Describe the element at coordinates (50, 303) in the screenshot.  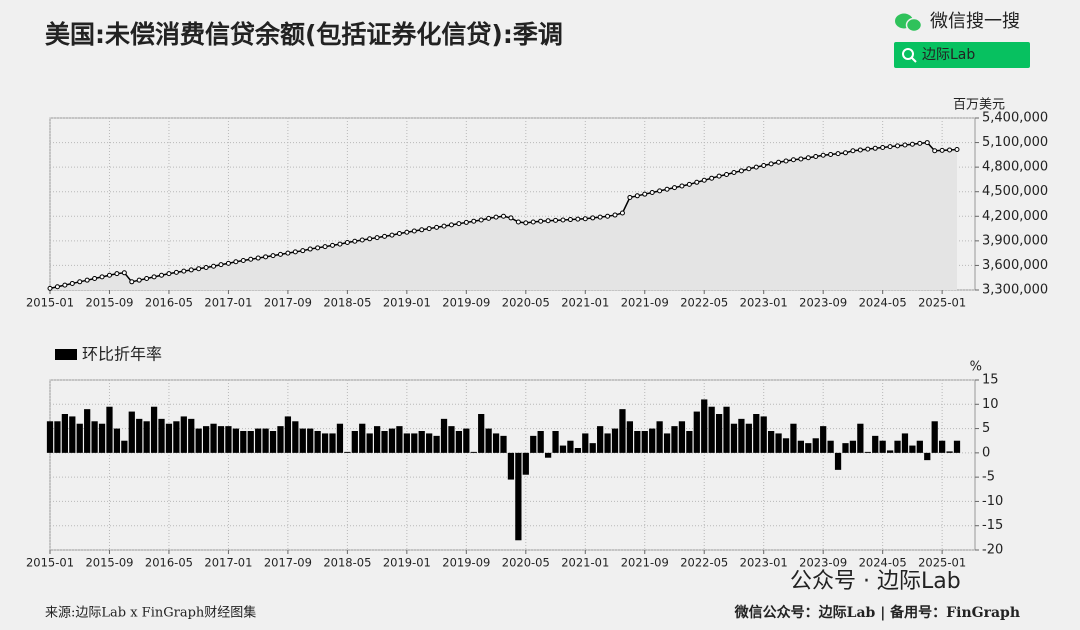
I see `x-tick-label: 2015-01` at that location.